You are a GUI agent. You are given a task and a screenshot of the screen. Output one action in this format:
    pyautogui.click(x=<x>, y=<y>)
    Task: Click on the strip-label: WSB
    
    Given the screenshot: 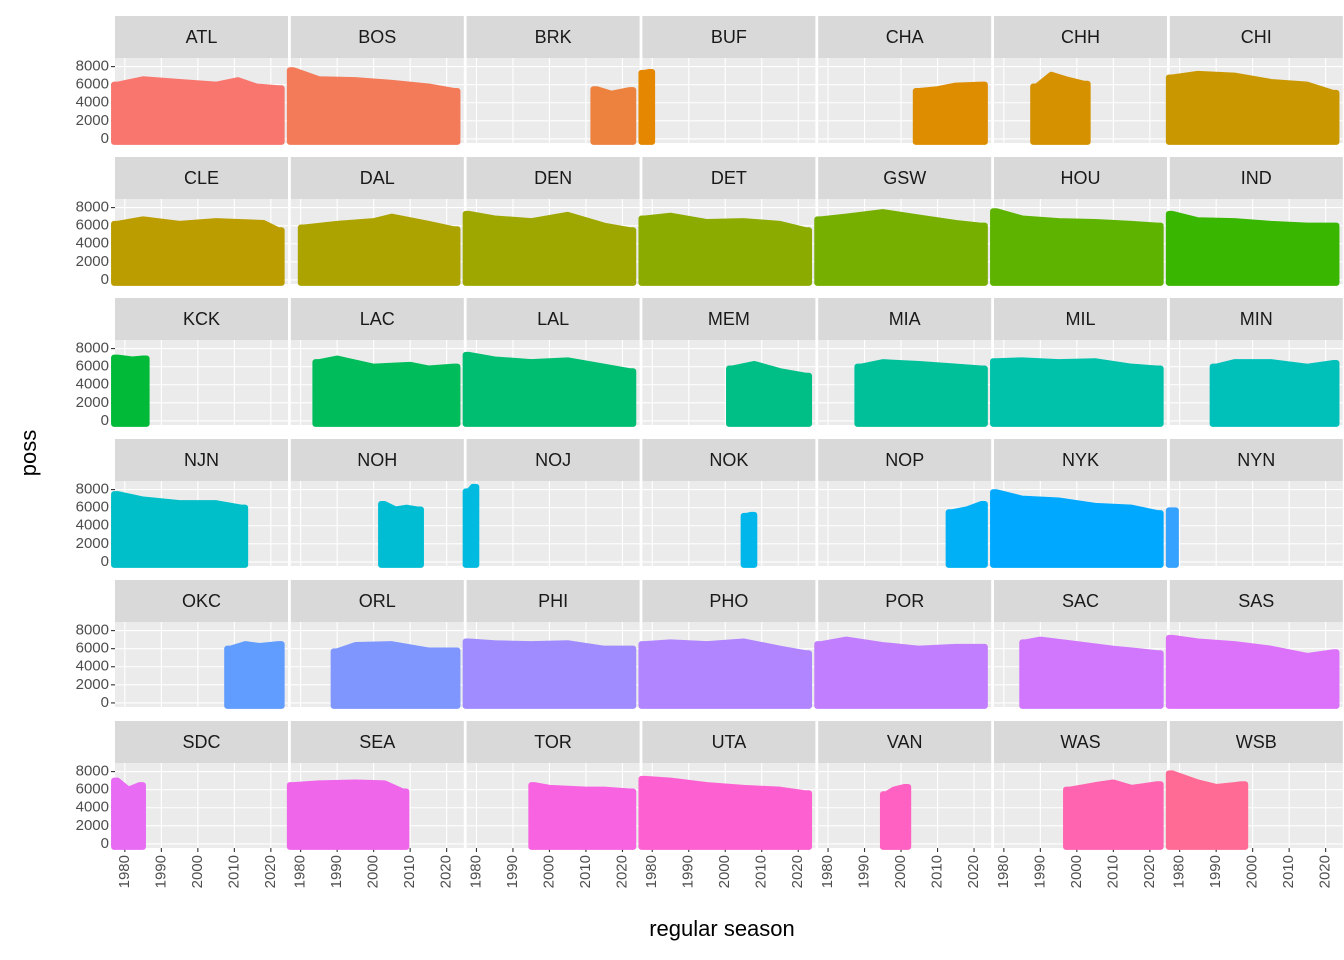 What is the action you would take?
    pyautogui.click(x=1256, y=742)
    